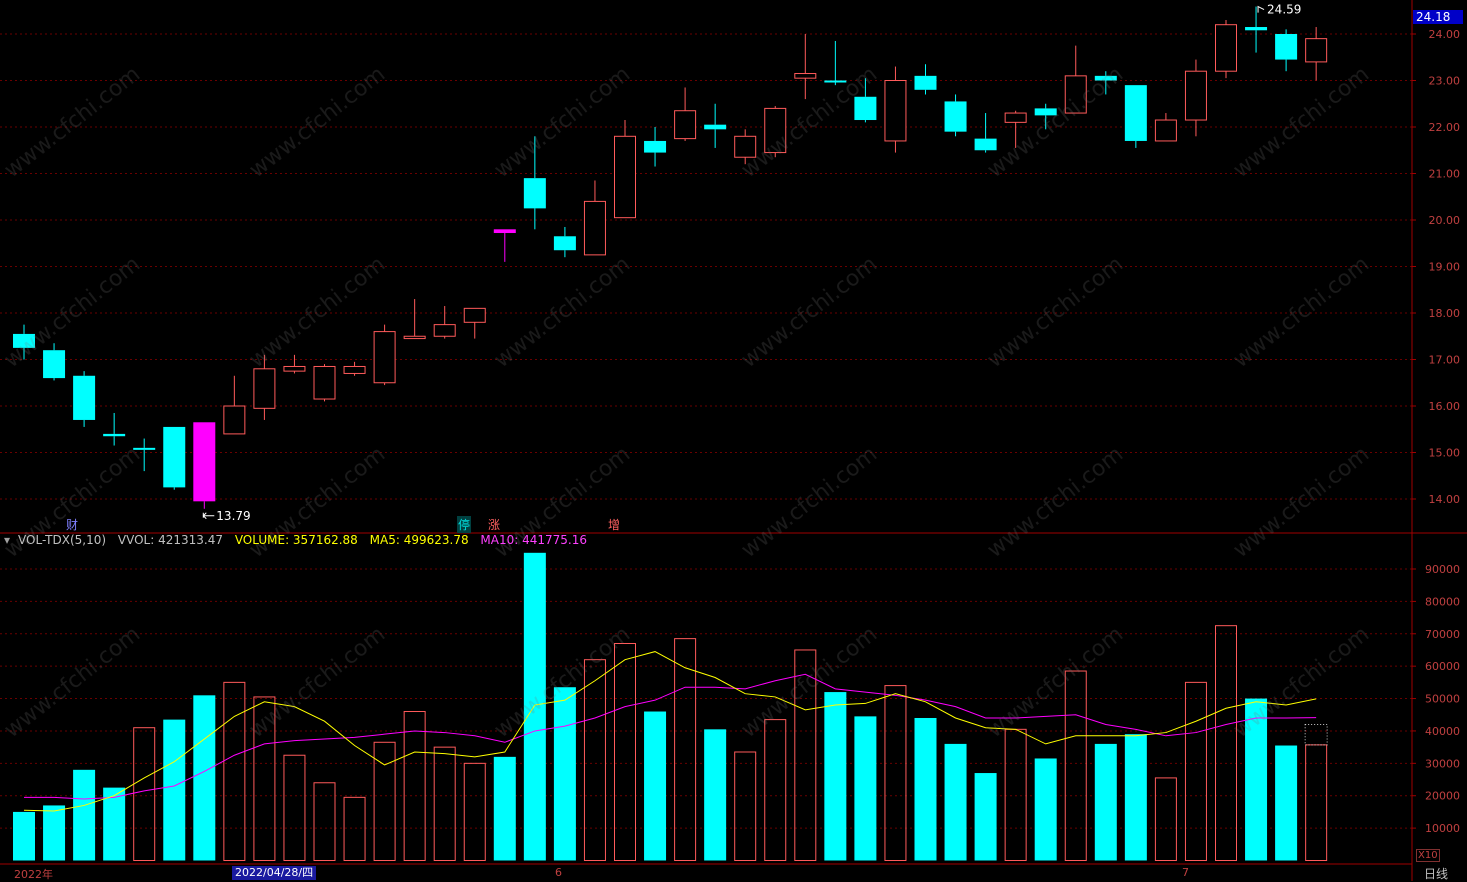  I want to click on volume-tick-label: 40000, so click(1442, 731).